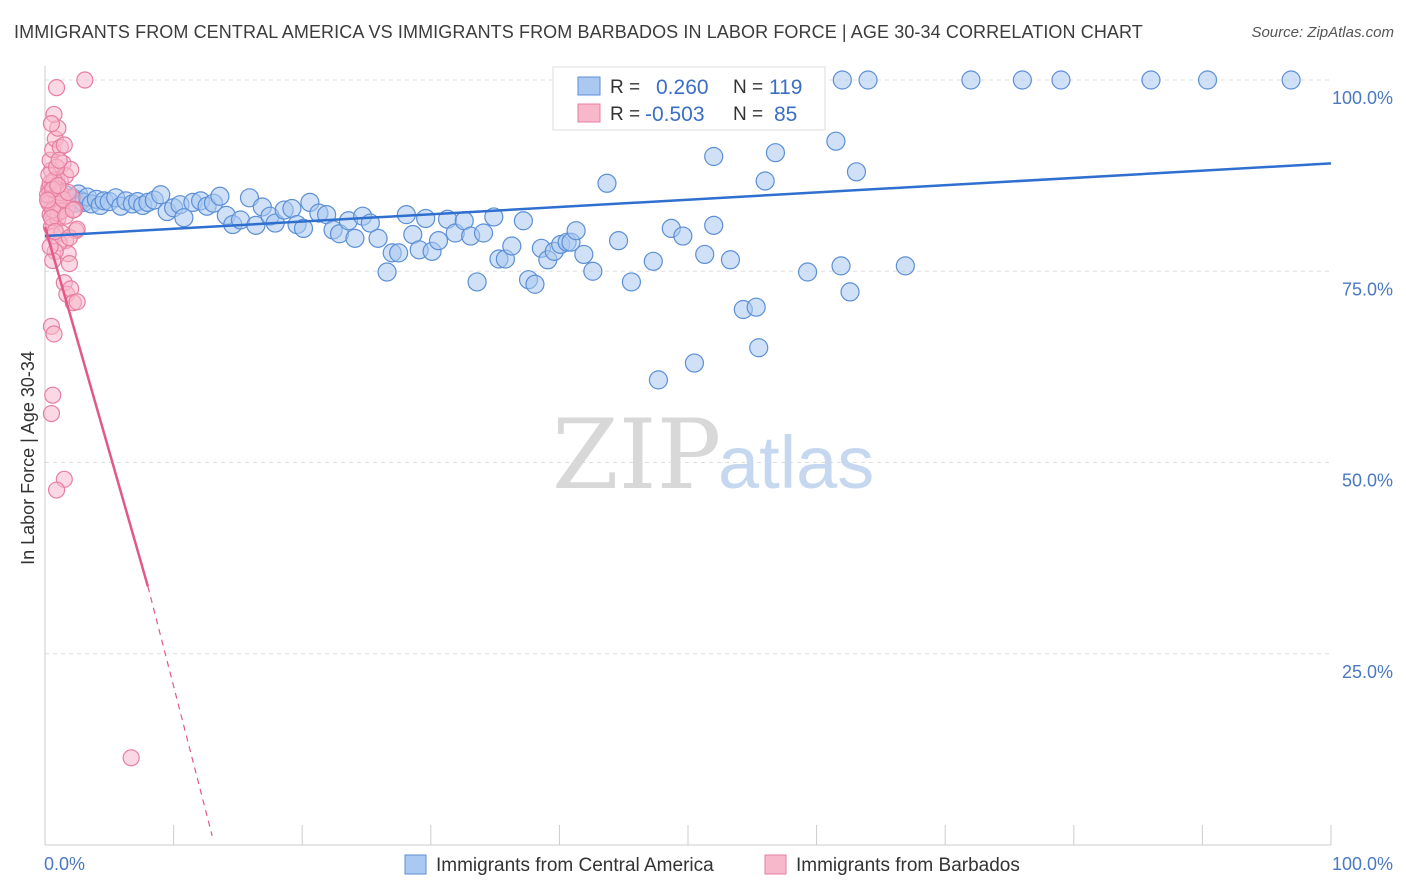 The image size is (1406, 892). I want to click on watermark: ZIP atlas, so click(713, 455).